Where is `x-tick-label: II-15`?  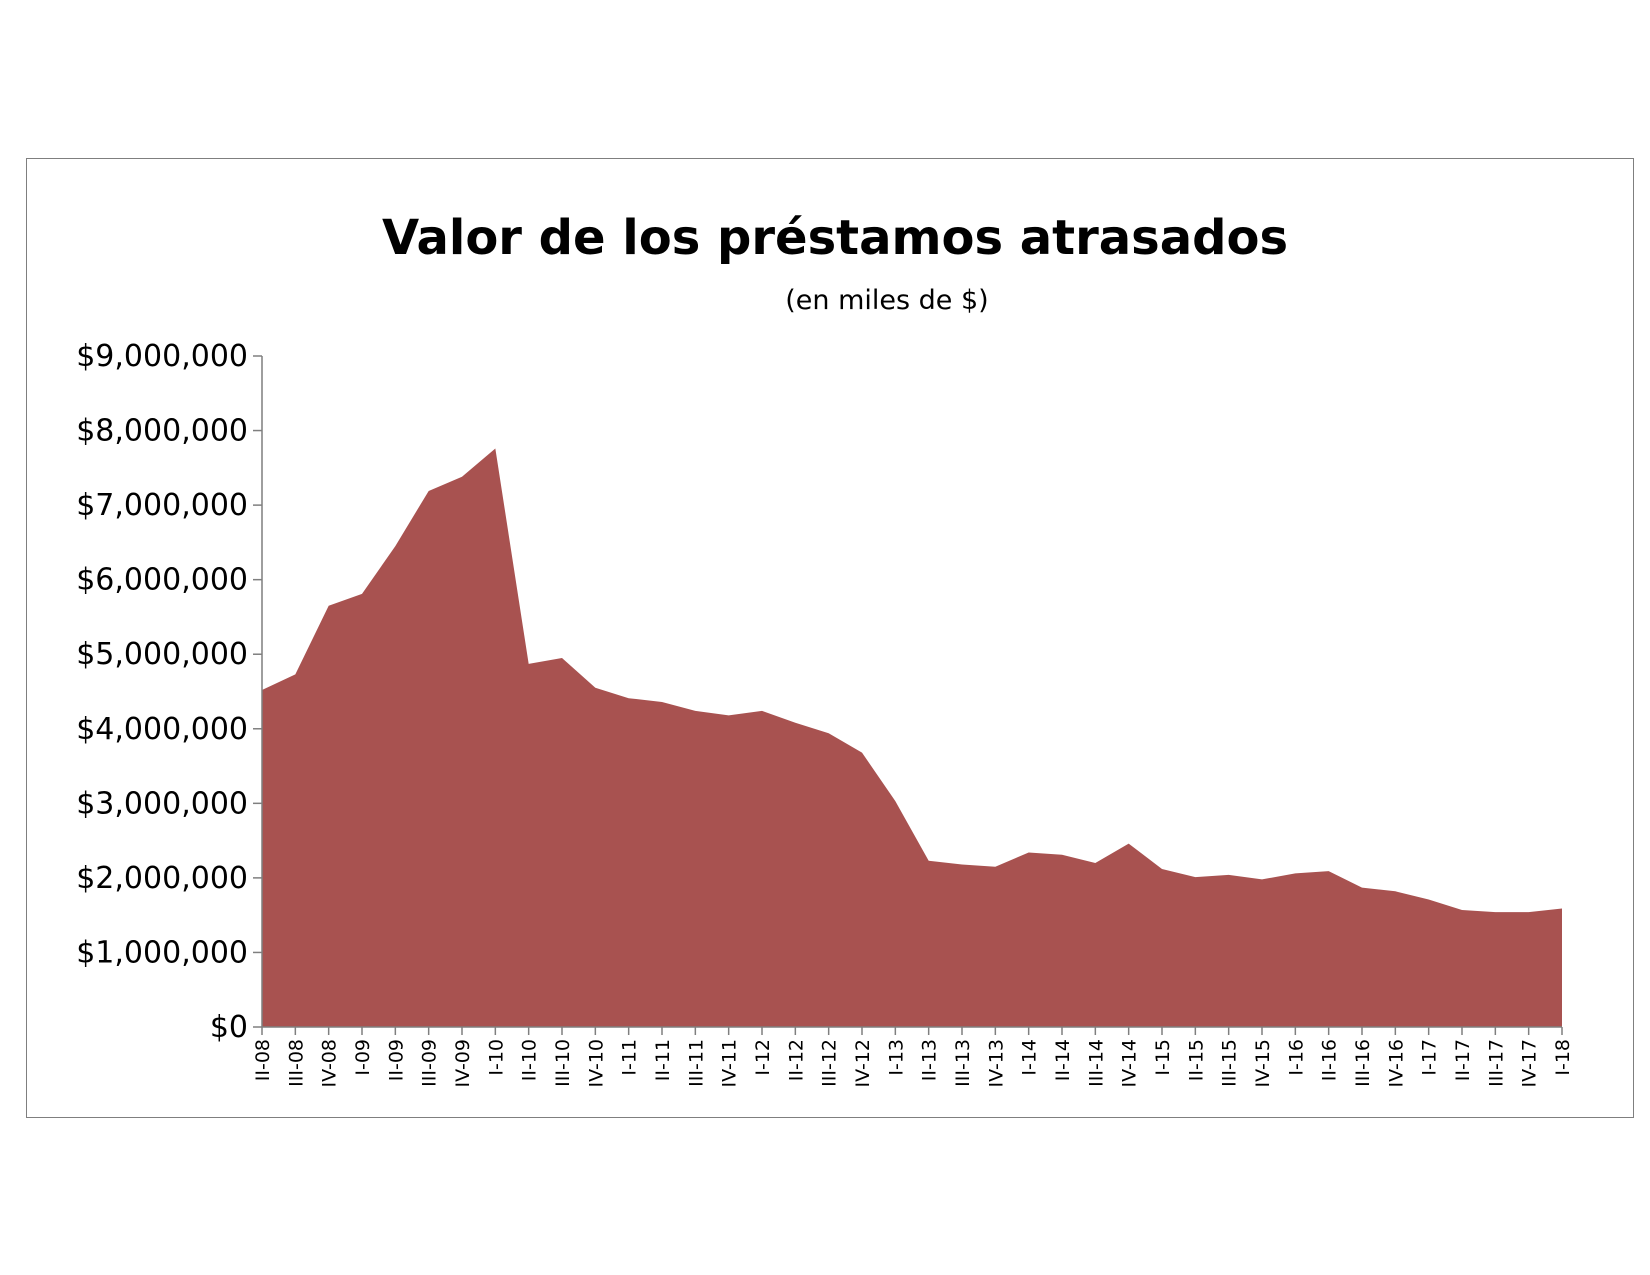 x-tick-label: II-15 is located at coordinates (1196, 1060).